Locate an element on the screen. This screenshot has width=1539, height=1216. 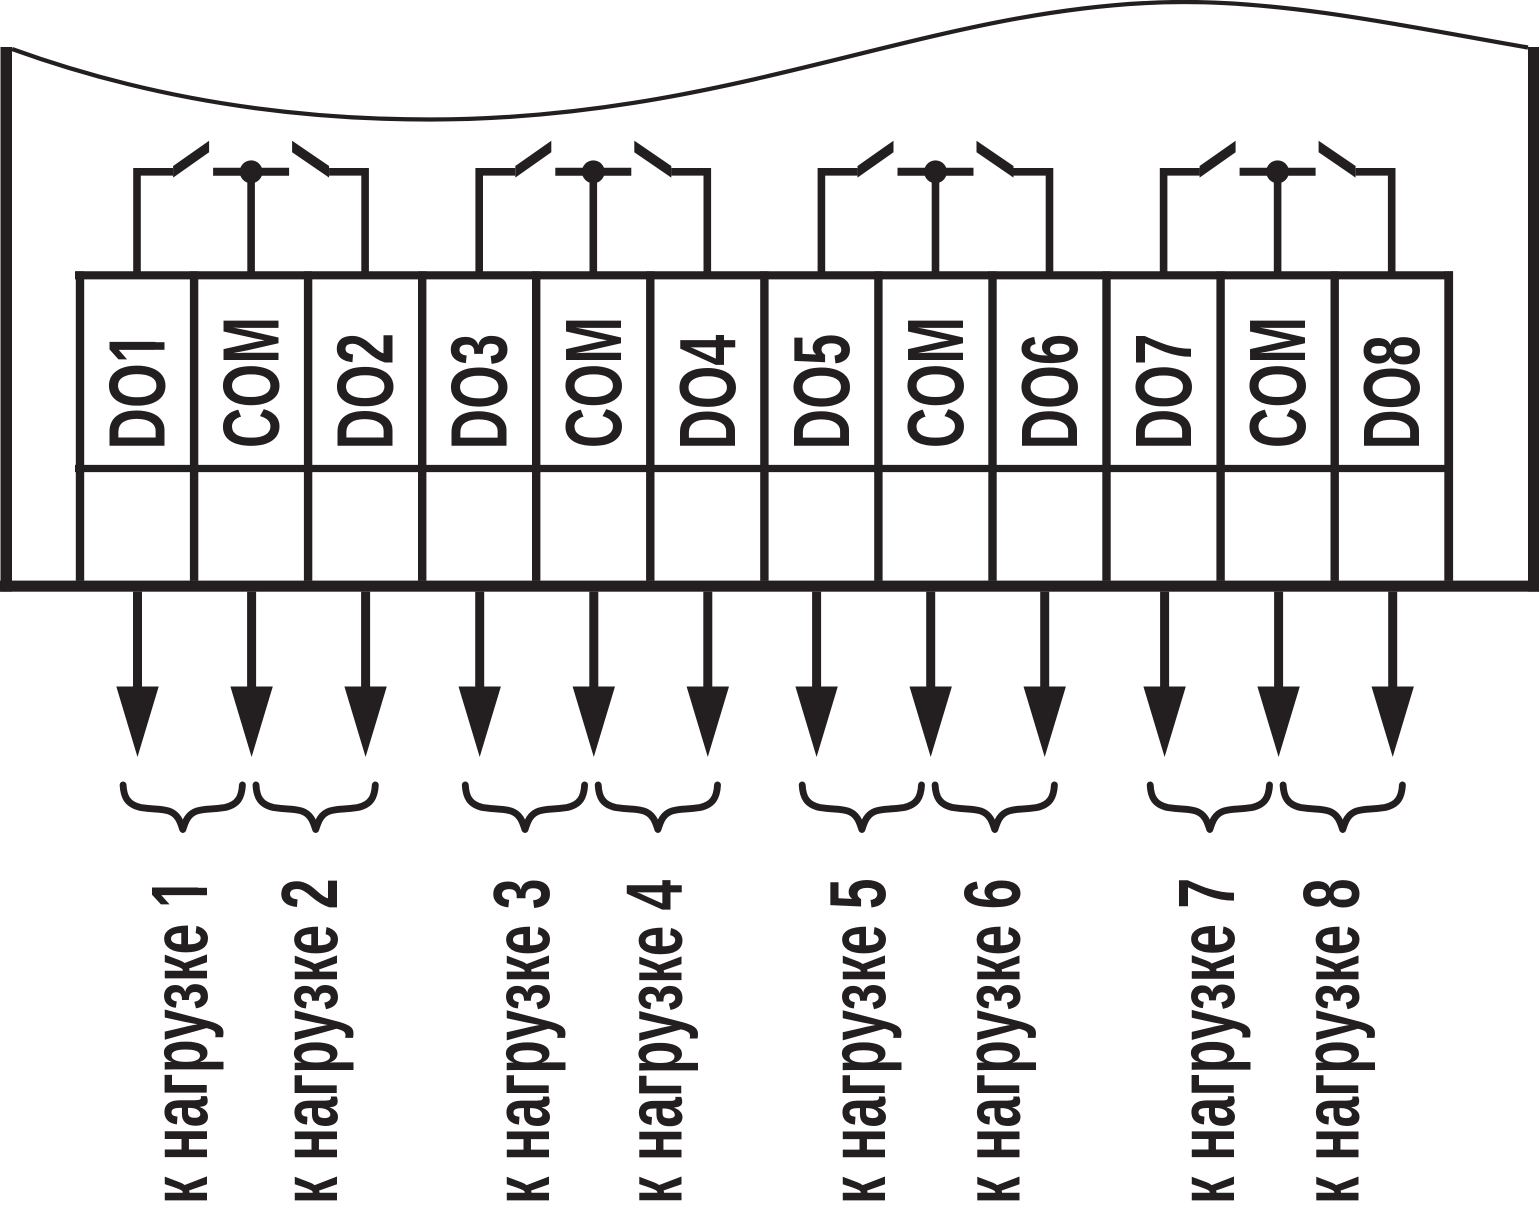
svg-text: DO8 is located at coordinates (1391, 392).